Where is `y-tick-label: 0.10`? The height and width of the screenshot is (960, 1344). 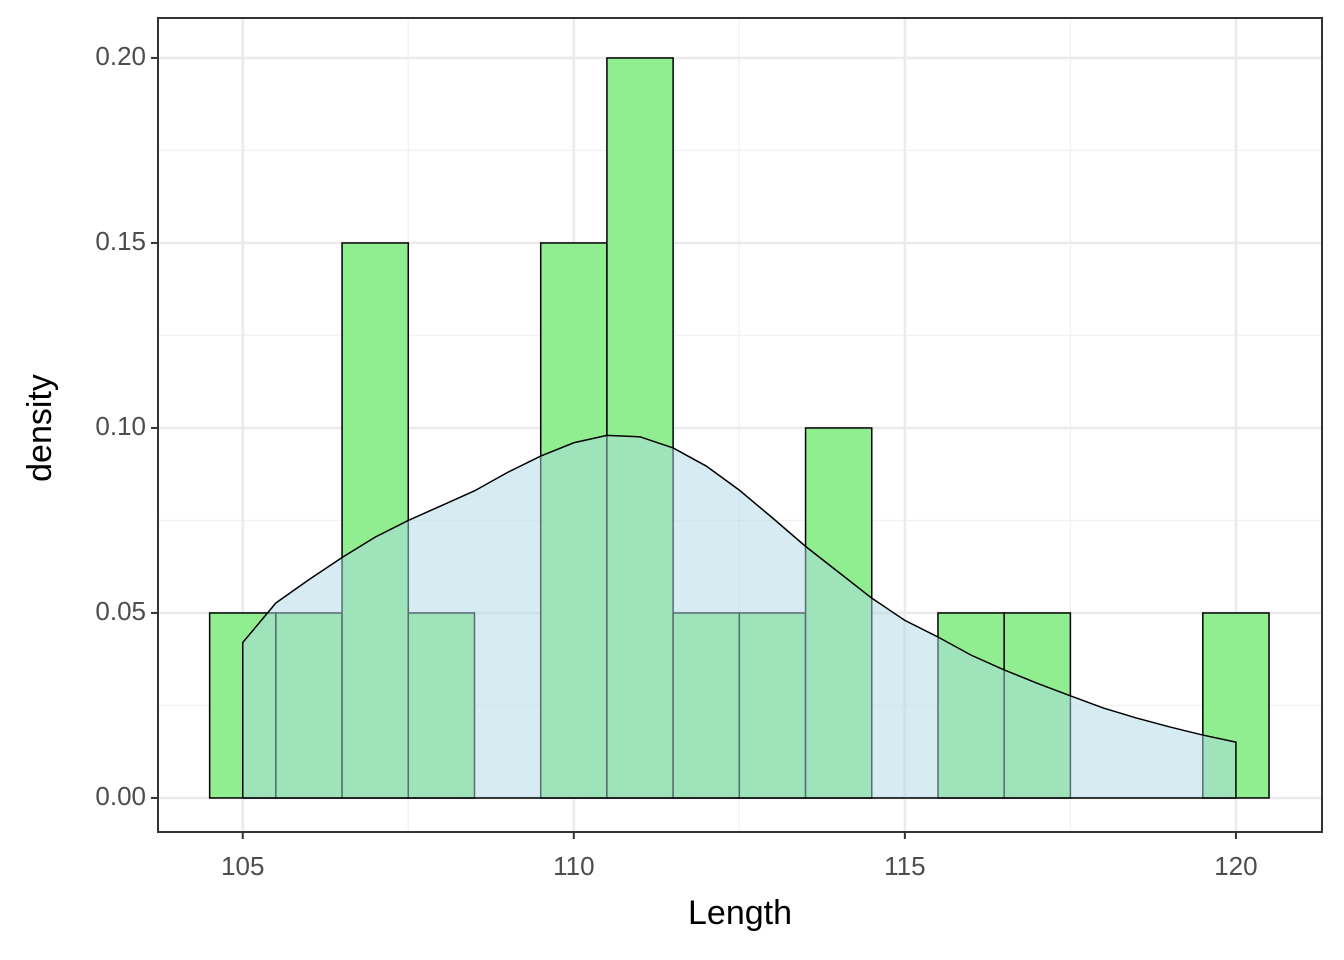
y-tick-label: 0.10 is located at coordinates (120, 426).